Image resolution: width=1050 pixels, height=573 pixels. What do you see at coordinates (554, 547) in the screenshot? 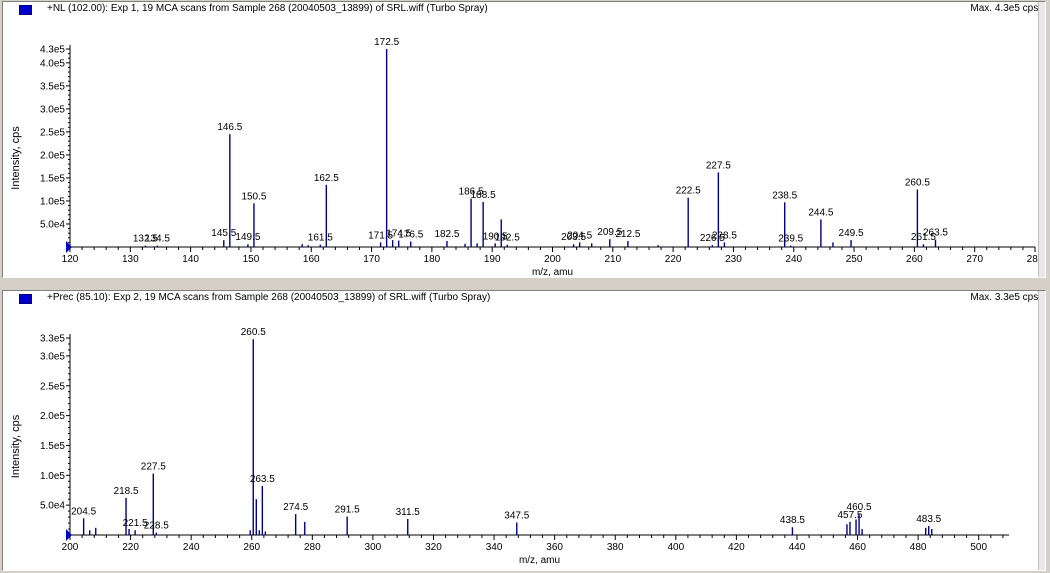
I see `x-tick-label: 360` at bounding box center [554, 547].